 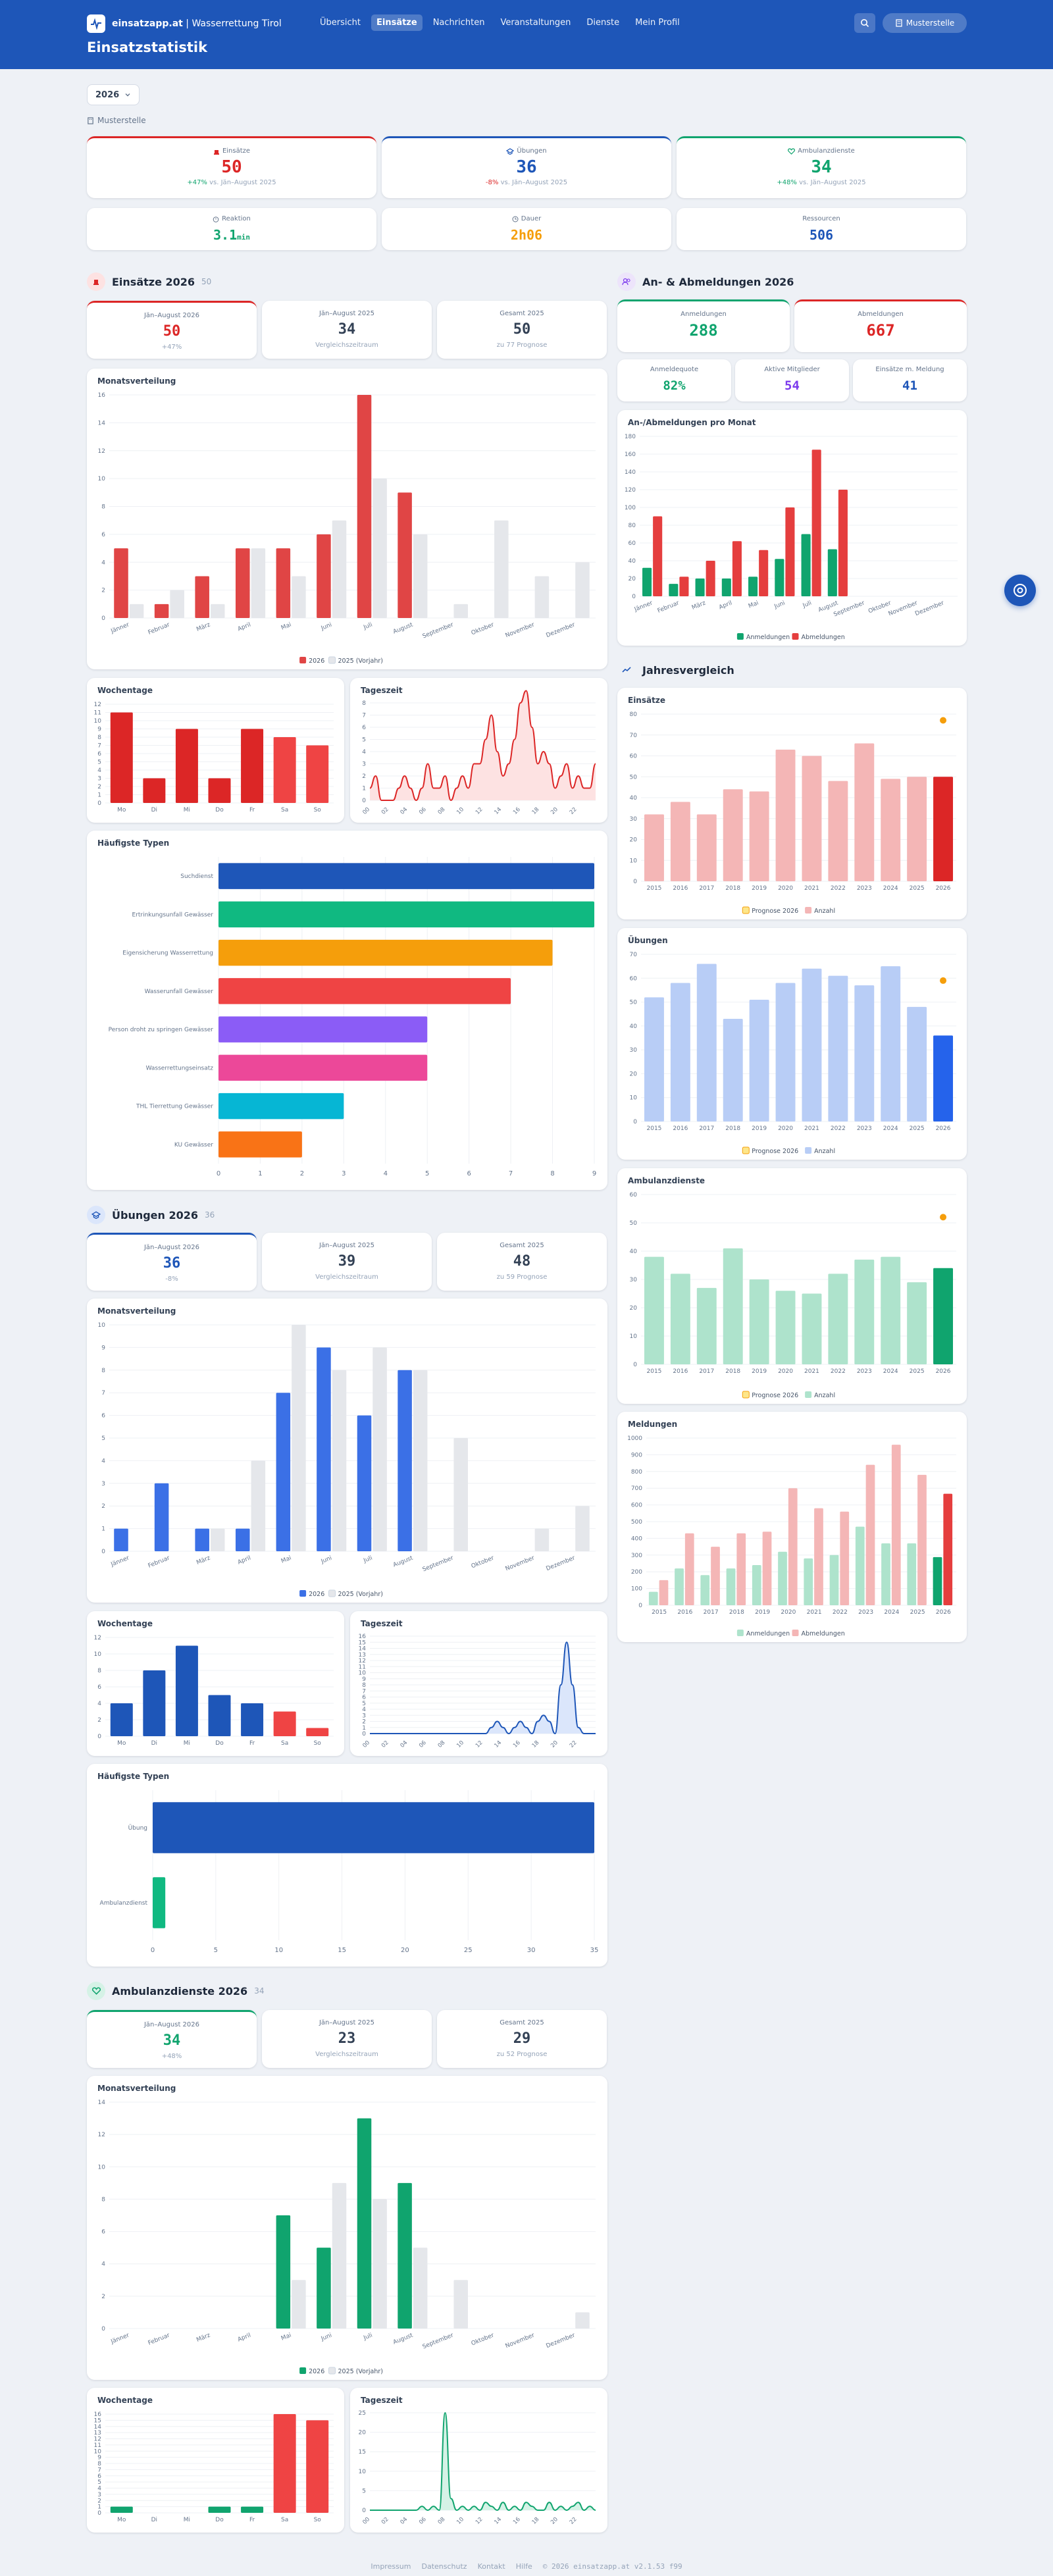 I want to click on y-tick-label: 60, so click(x=634, y=1195).